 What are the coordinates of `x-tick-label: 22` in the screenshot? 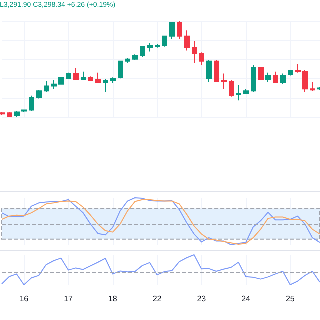 It's located at (157, 299).